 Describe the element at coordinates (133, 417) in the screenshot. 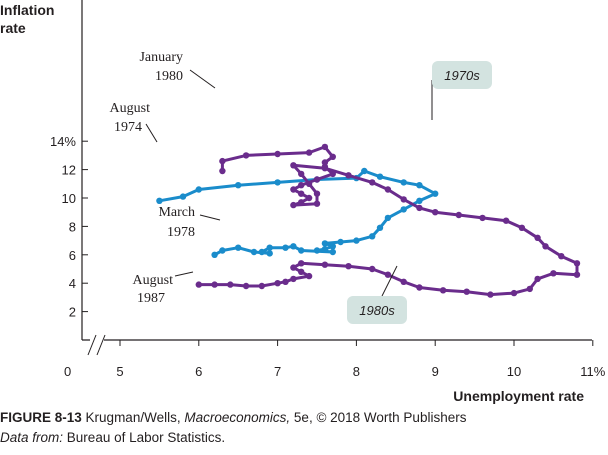

I see `caption-authors: Krugman/Wells,` at that location.